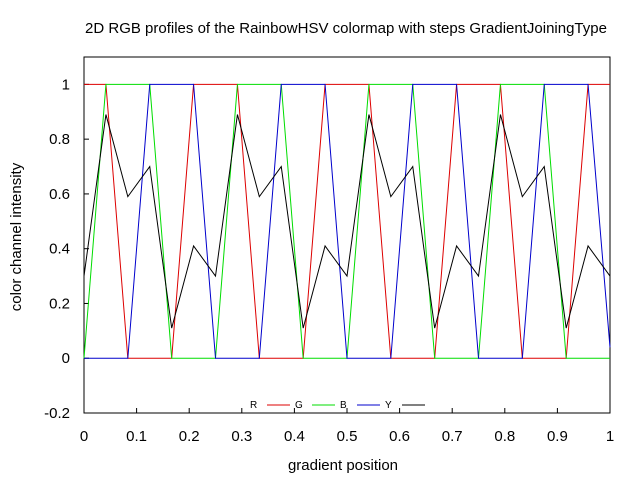 Image resolution: width=640 pixels, height=480 pixels. Describe the element at coordinates (343, 465) in the screenshot. I see `x-axis-label: gradient position` at that location.